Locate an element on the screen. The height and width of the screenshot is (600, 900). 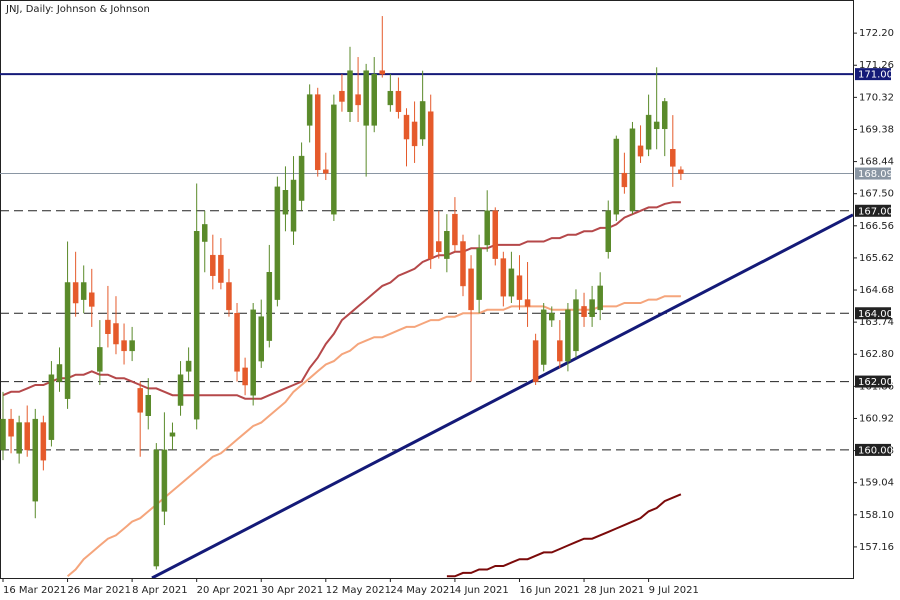
level-label: 164.00 is located at coordinates (875, 314).